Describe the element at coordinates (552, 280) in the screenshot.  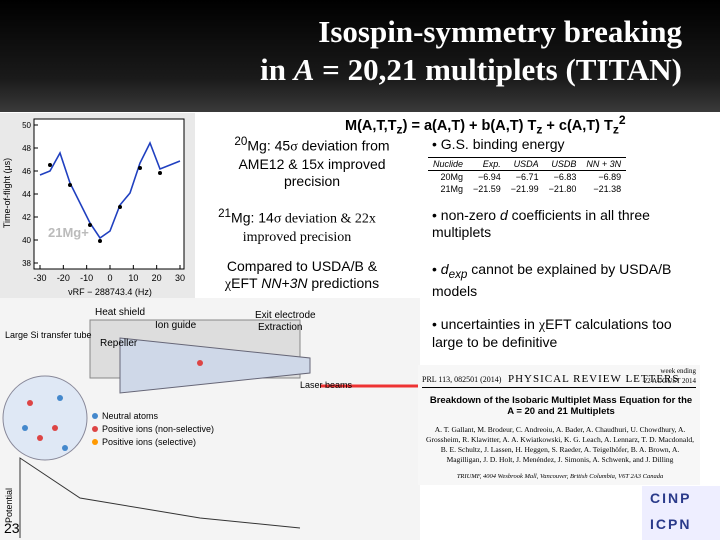
I see `text: cannot be explained by USDA/B models` at that location.